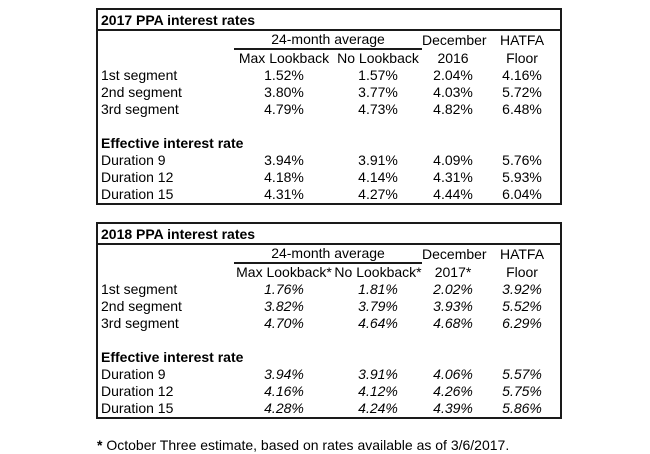 This screenshot has height=454, width=650. Describe the element at coordinates (329, 160) in the screenshot. I see `table-row: Duration 9 3.94% 3.91% 4.09% 5.76%` at that location.